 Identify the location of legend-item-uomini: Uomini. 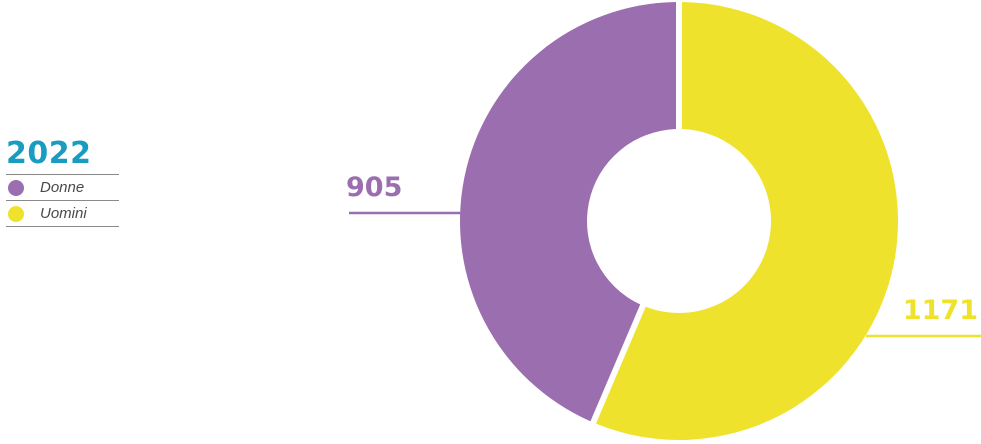
(62, 214).